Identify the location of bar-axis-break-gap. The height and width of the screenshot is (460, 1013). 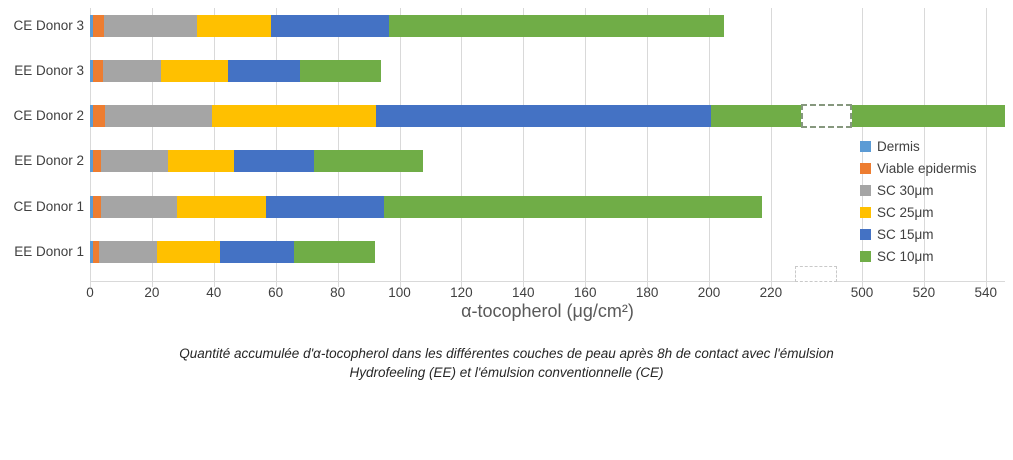
(826, 116).